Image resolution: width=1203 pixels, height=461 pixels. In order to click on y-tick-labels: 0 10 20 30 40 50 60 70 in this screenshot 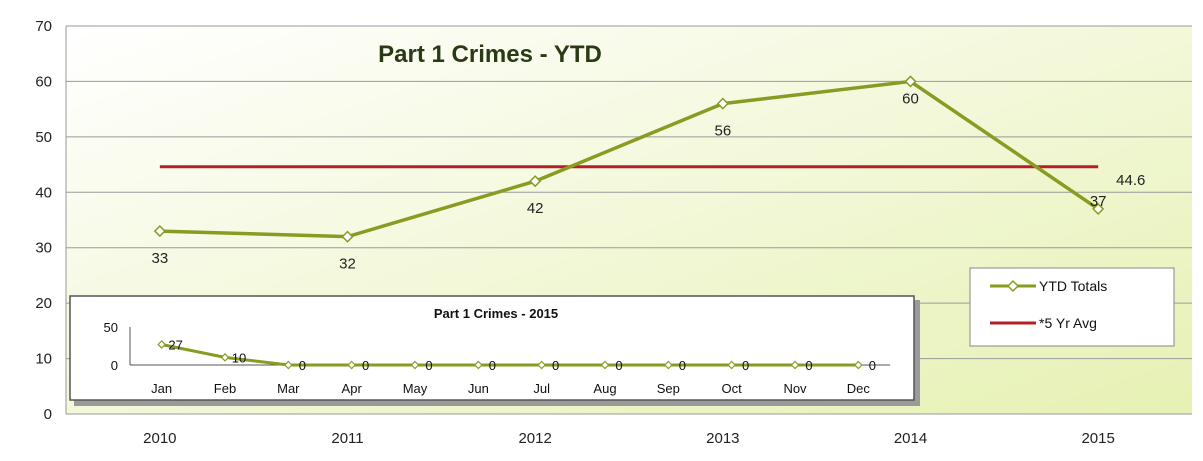, I will do `click(43, 220)`.